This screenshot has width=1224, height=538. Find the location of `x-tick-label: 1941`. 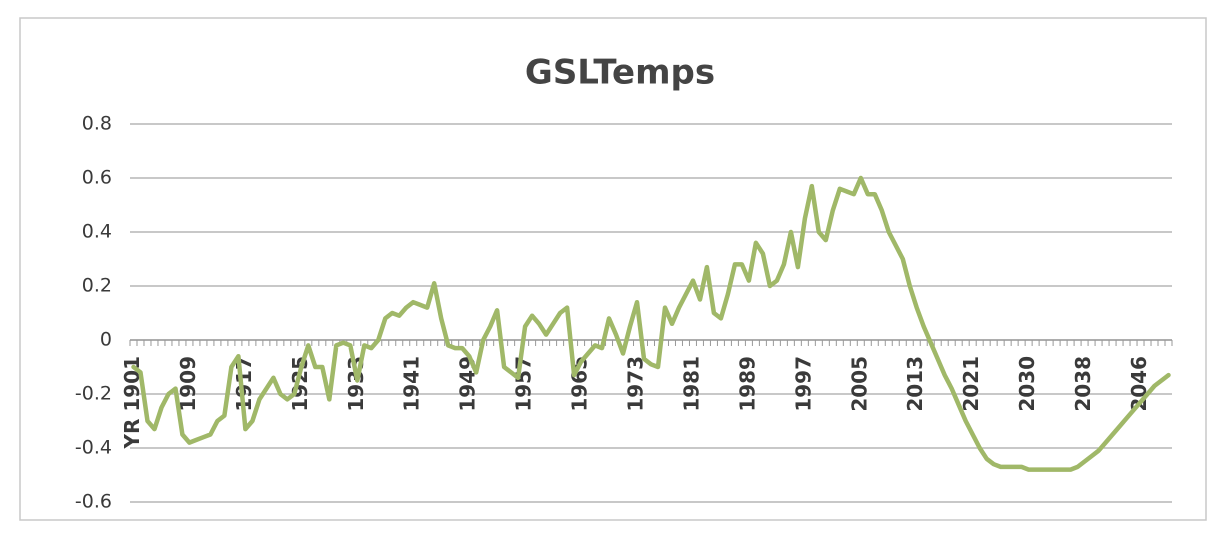

x-tick-label: 1941 is located at coordinates (412, 384).